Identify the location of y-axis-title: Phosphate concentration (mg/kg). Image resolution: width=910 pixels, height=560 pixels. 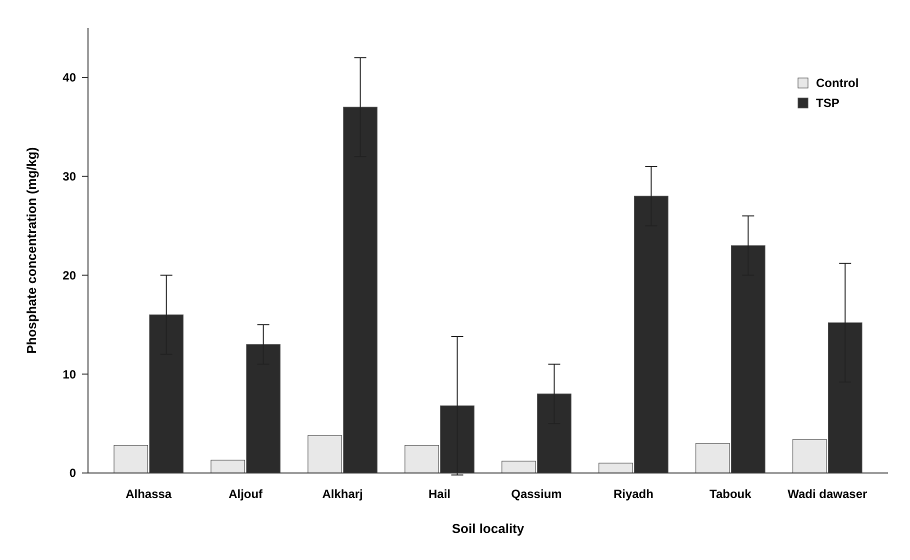
(31, 250).